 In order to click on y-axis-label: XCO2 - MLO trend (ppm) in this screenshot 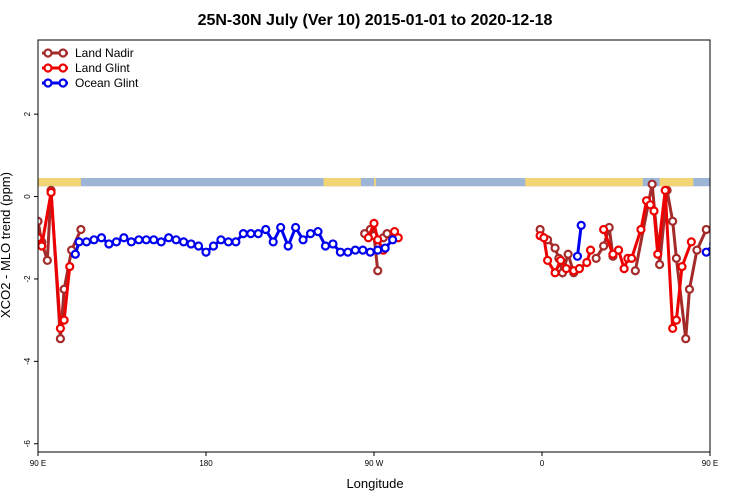, I will do `click(6, 245)`.